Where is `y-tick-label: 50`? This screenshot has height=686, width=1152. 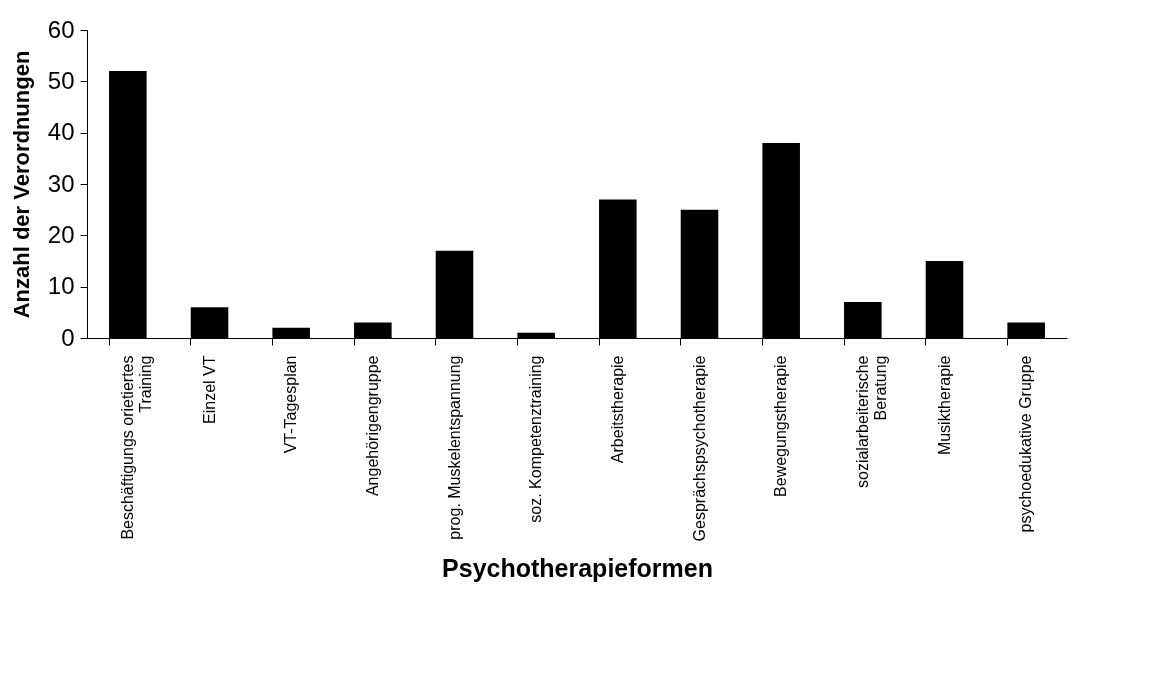 y-tick-label: 50 is located at coordinates (61, 80).